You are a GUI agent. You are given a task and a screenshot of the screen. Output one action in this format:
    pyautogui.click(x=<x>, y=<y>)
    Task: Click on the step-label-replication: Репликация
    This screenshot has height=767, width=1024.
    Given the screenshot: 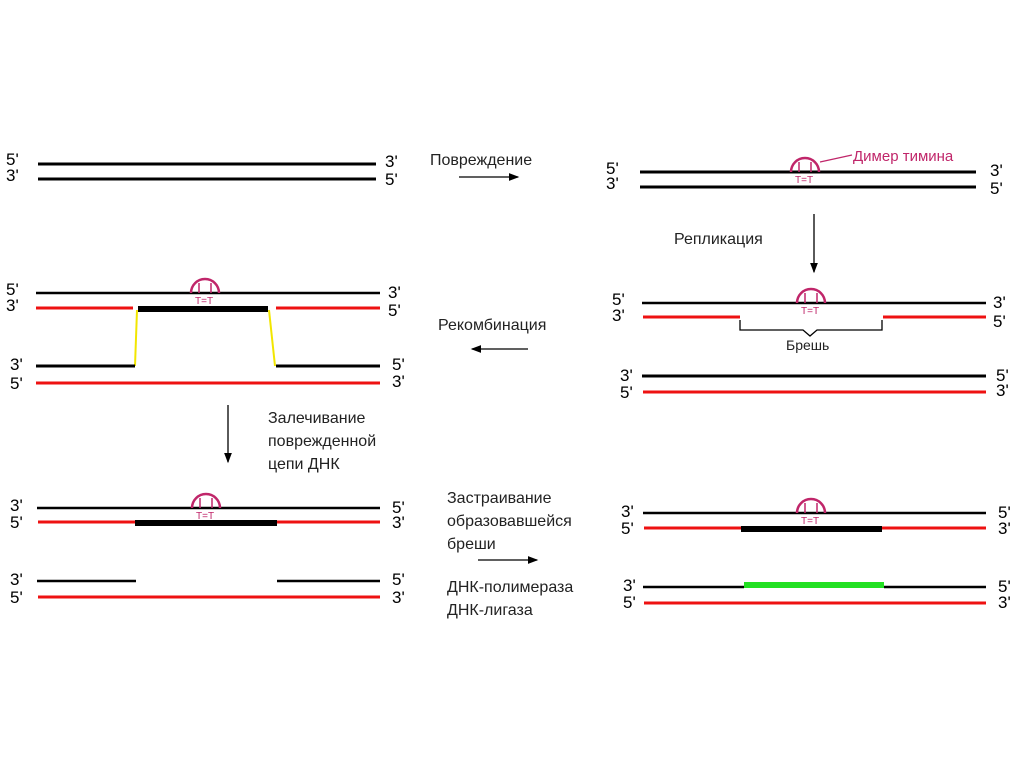 What is the action you would take?
    pyautogui.click(x=718, y=239)
    